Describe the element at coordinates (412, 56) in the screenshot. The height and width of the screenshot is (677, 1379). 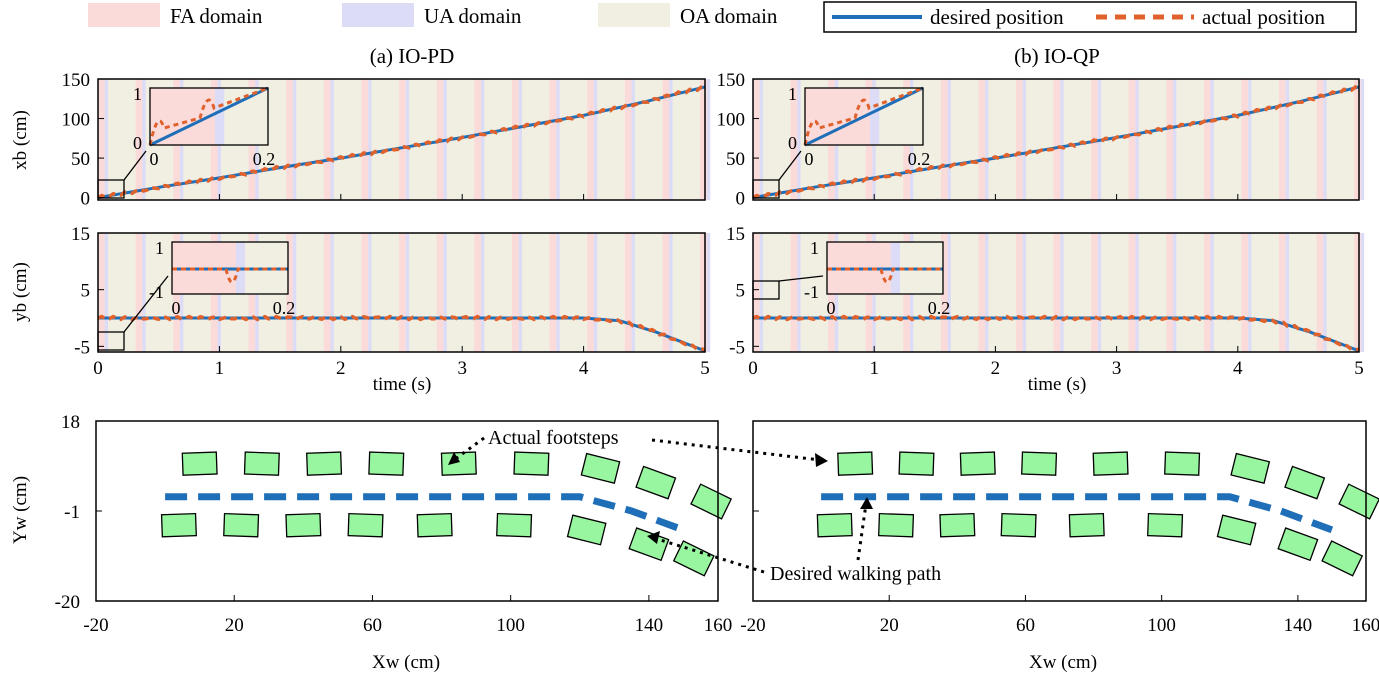
I see `panel-a-title: (a) IO-PD` at that location.